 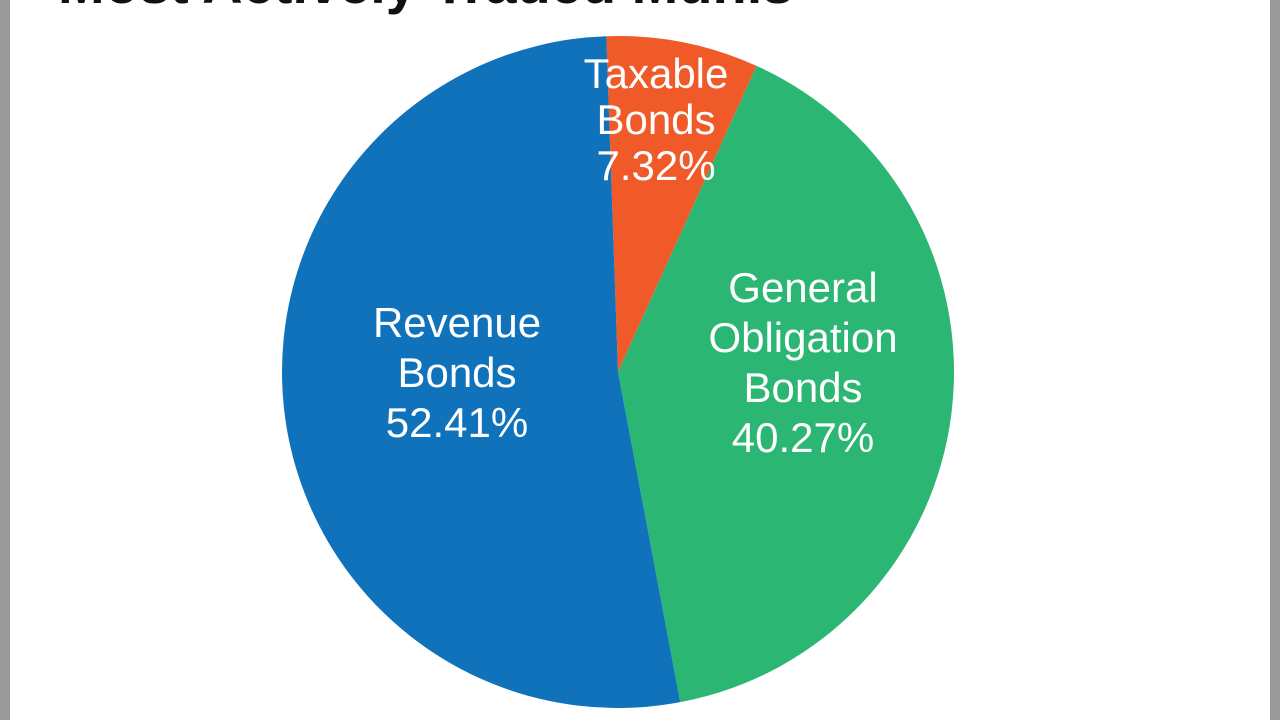 I want to click on frame-border-right, so click(x=1275, y=360).